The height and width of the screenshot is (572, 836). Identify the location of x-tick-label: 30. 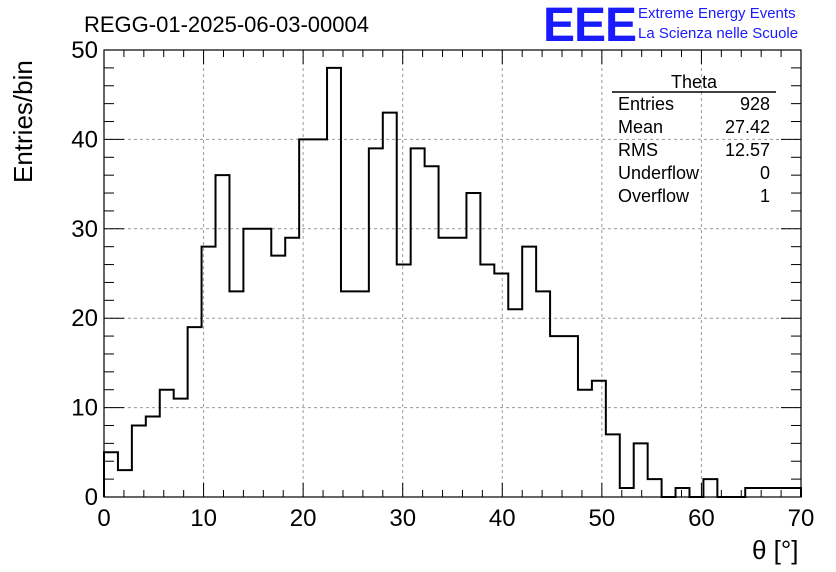
(402, 518).